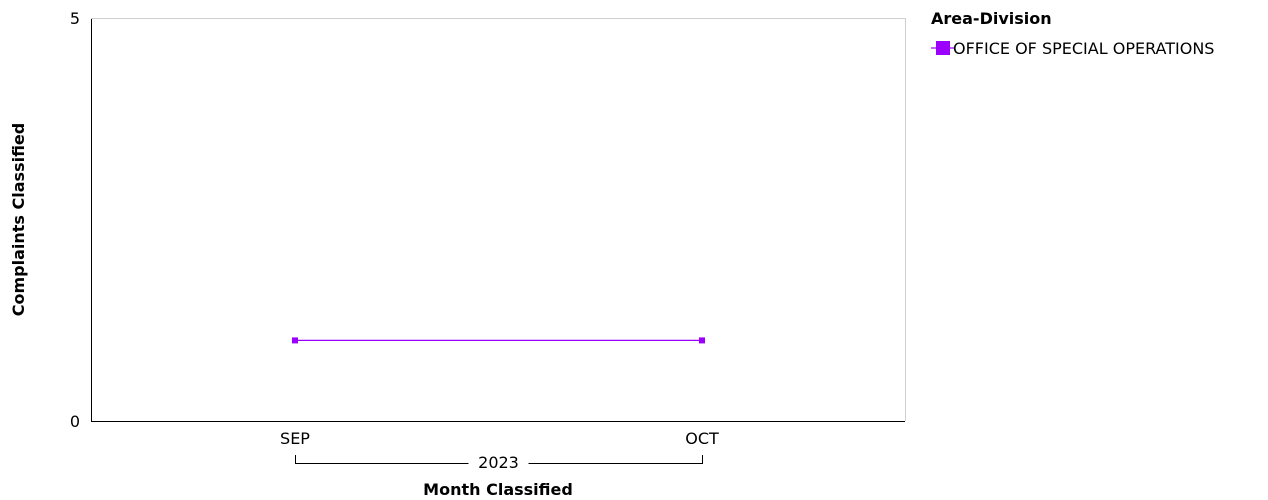  Describe the element at coordinates (702, 438) in the screenshot. I see `x-tick-label: OCT` at that location.